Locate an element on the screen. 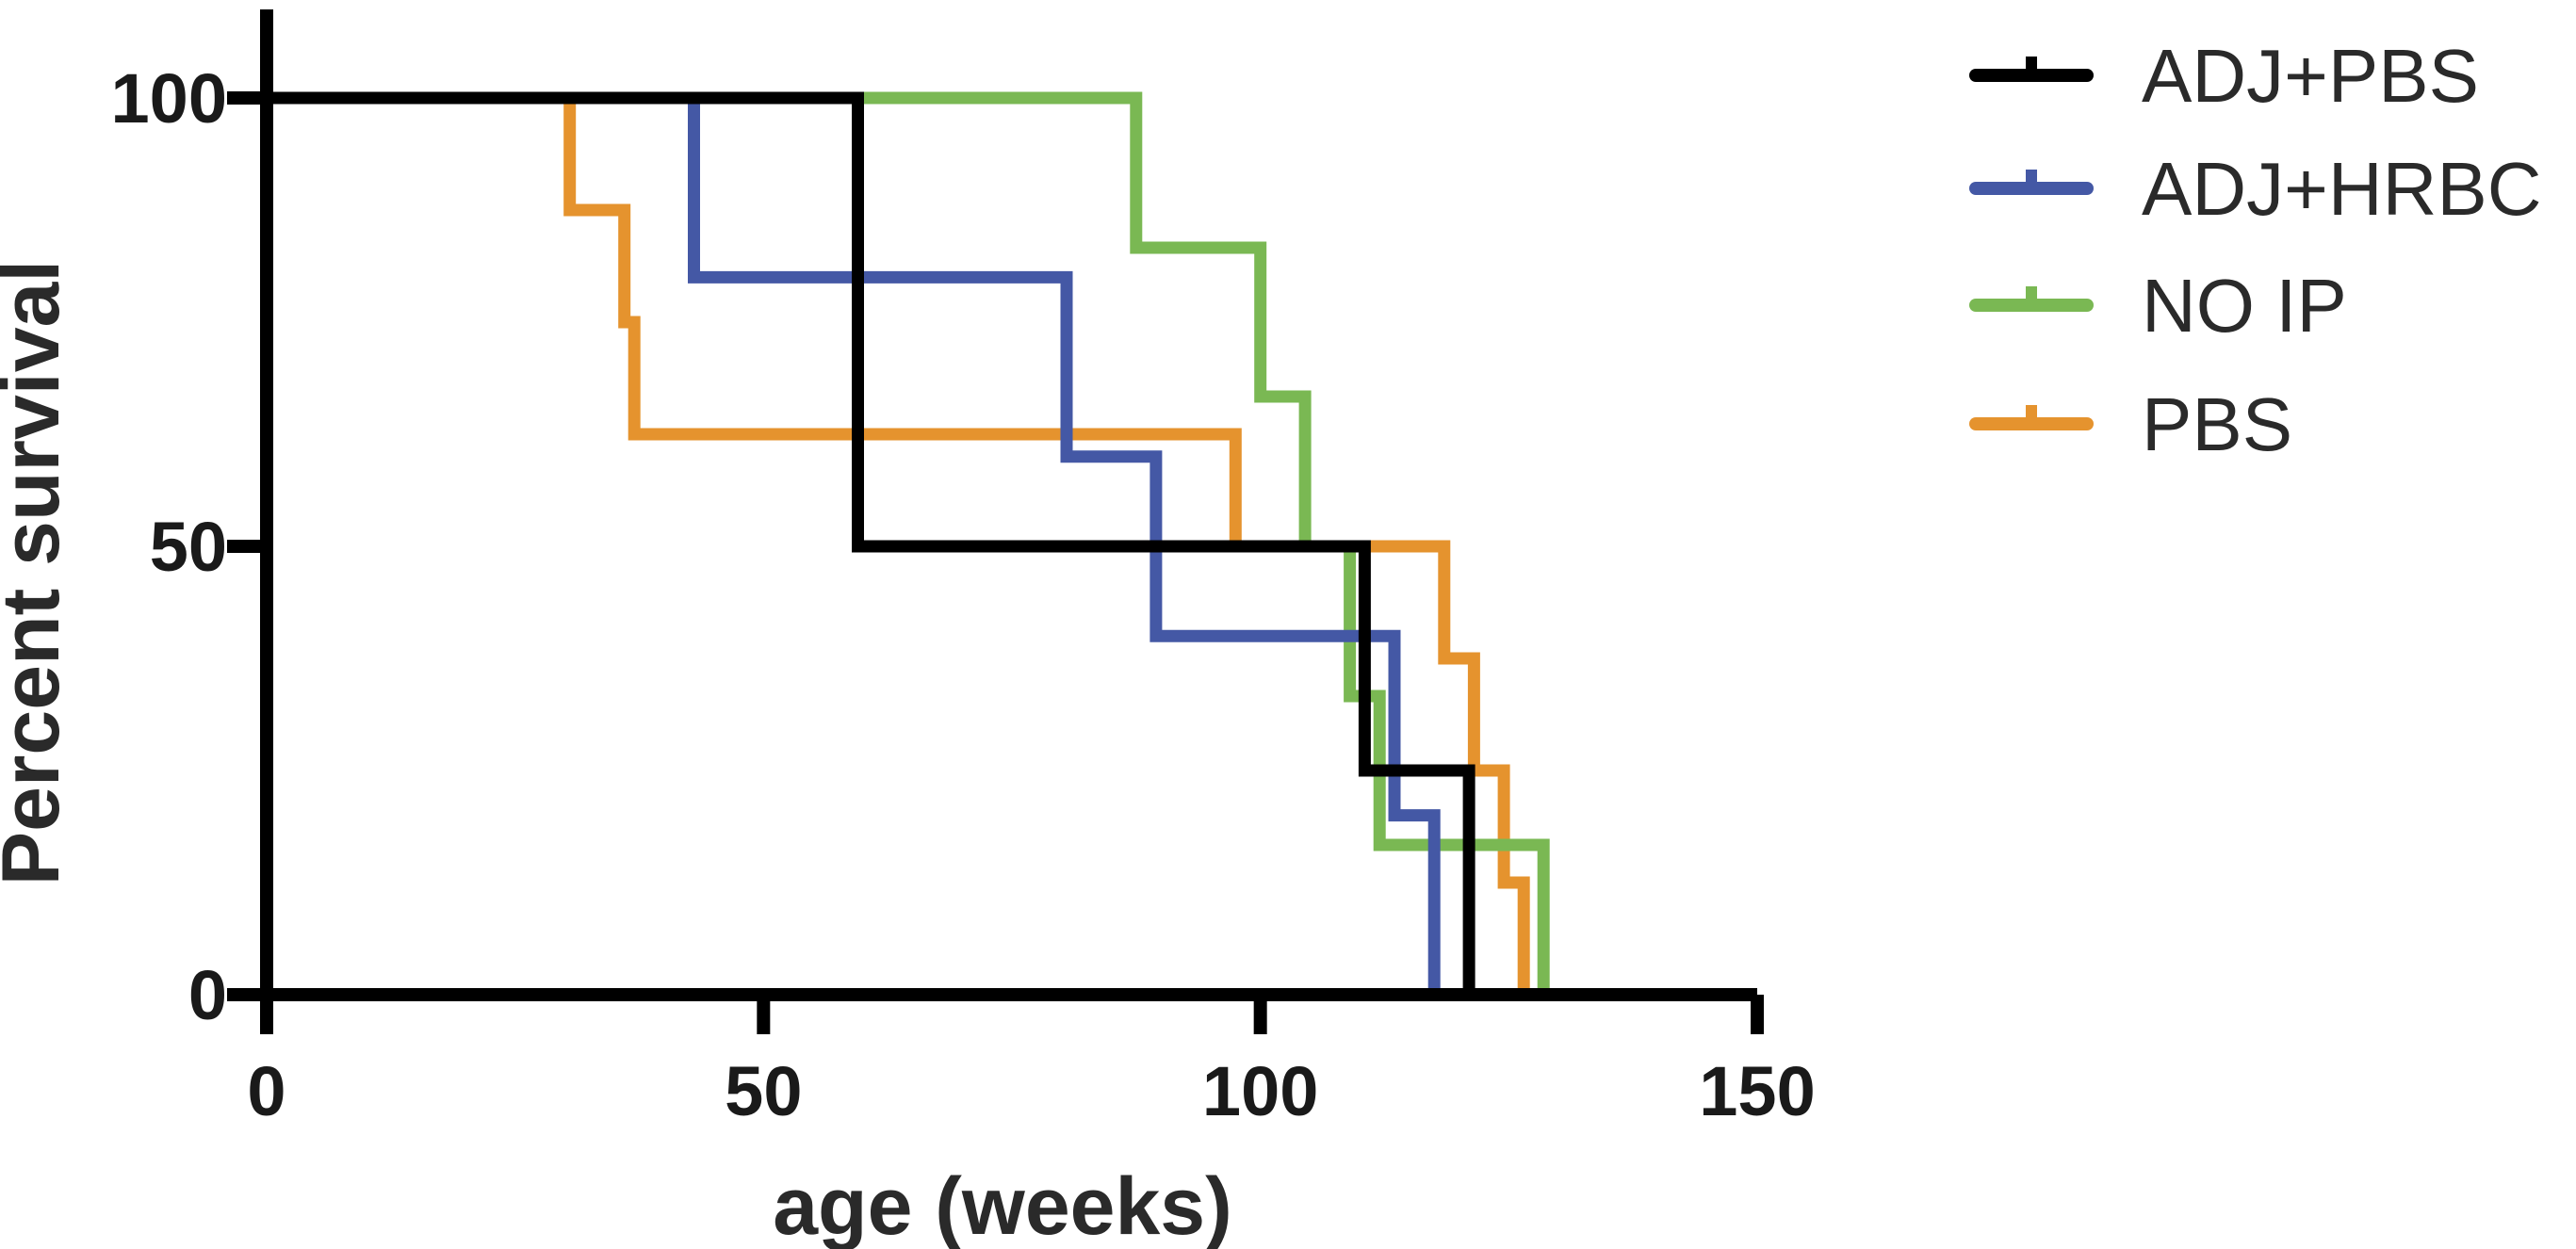 The width and height of the screenshot is (2576, 1249). y-tick-label: 0 is located at coordinates (207, 995).